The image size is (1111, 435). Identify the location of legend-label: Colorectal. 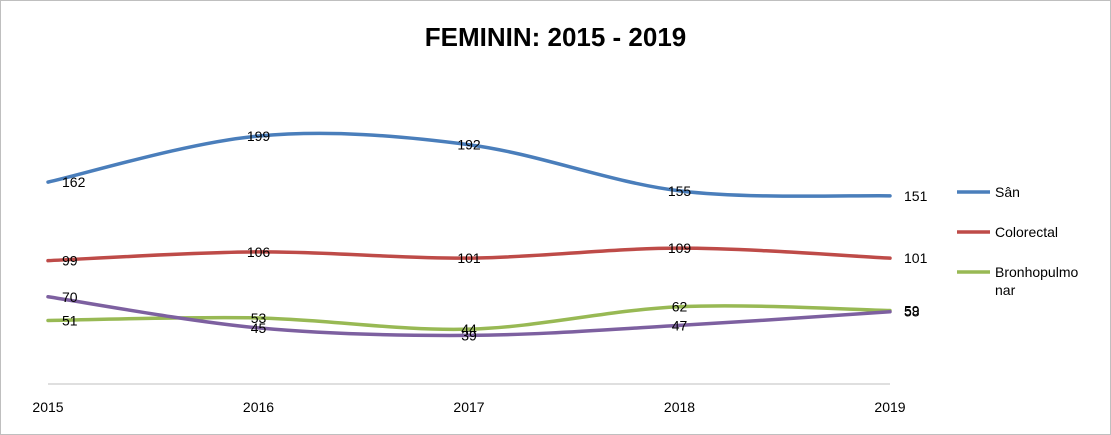
(1026, 232).